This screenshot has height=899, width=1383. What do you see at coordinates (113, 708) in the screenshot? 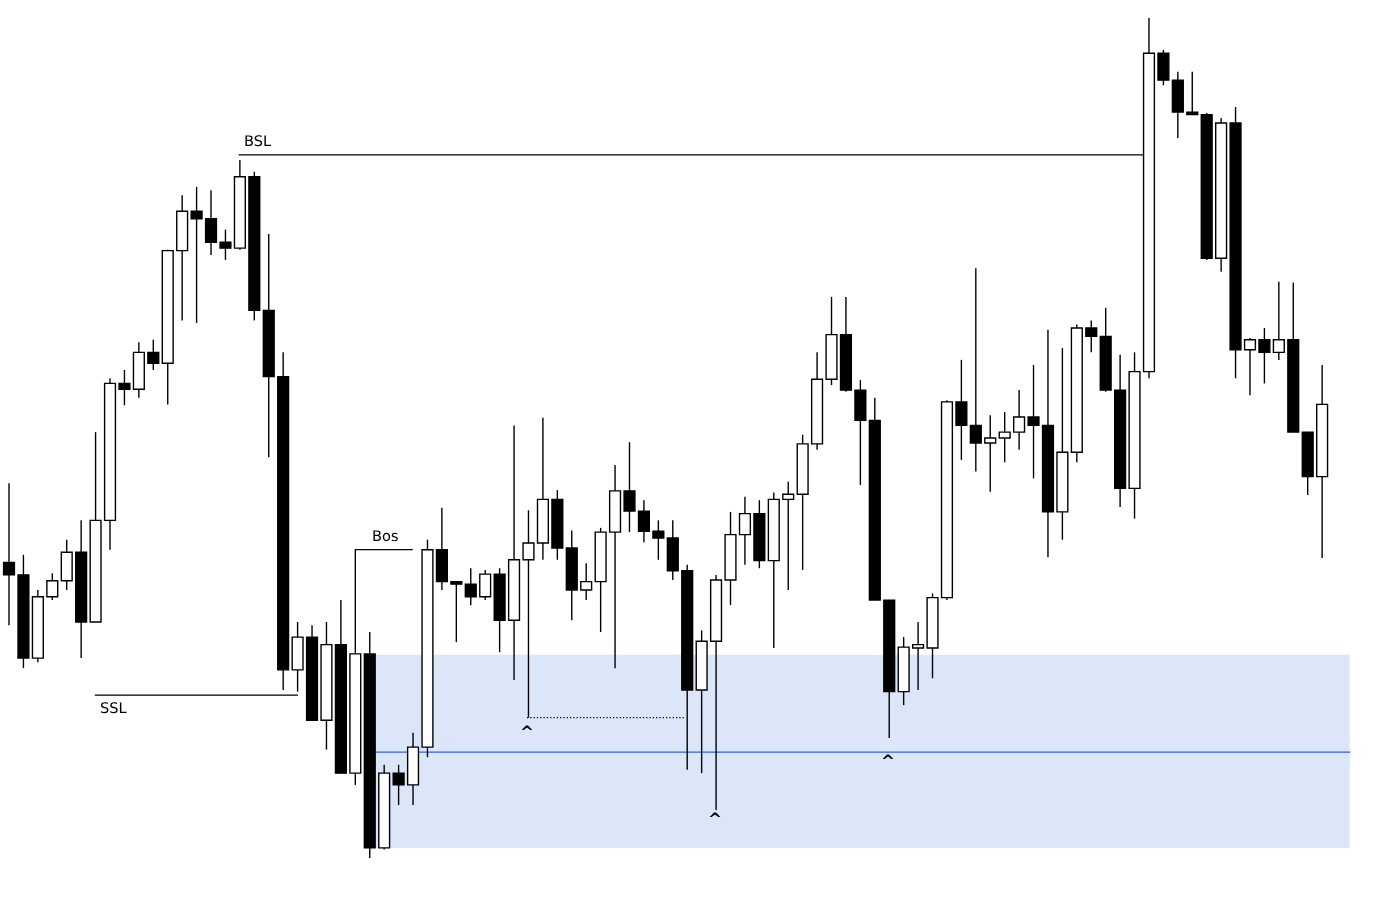
I see `ref-line-label: SSL` at bounding box center [113, 708].